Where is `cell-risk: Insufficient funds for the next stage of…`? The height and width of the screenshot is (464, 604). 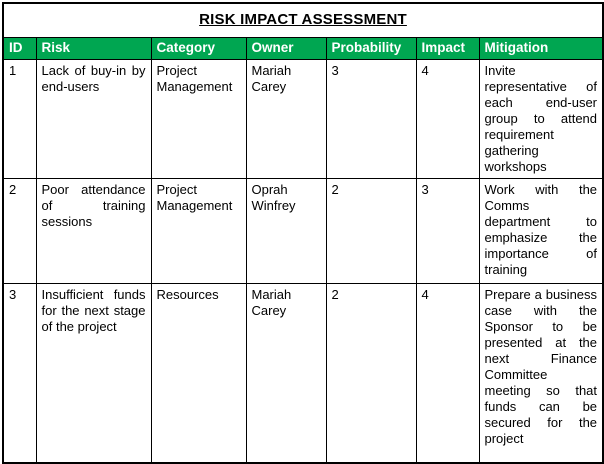
cell-risk: Insufficient funds for the next stage of… is located at coordinates (93, 373).